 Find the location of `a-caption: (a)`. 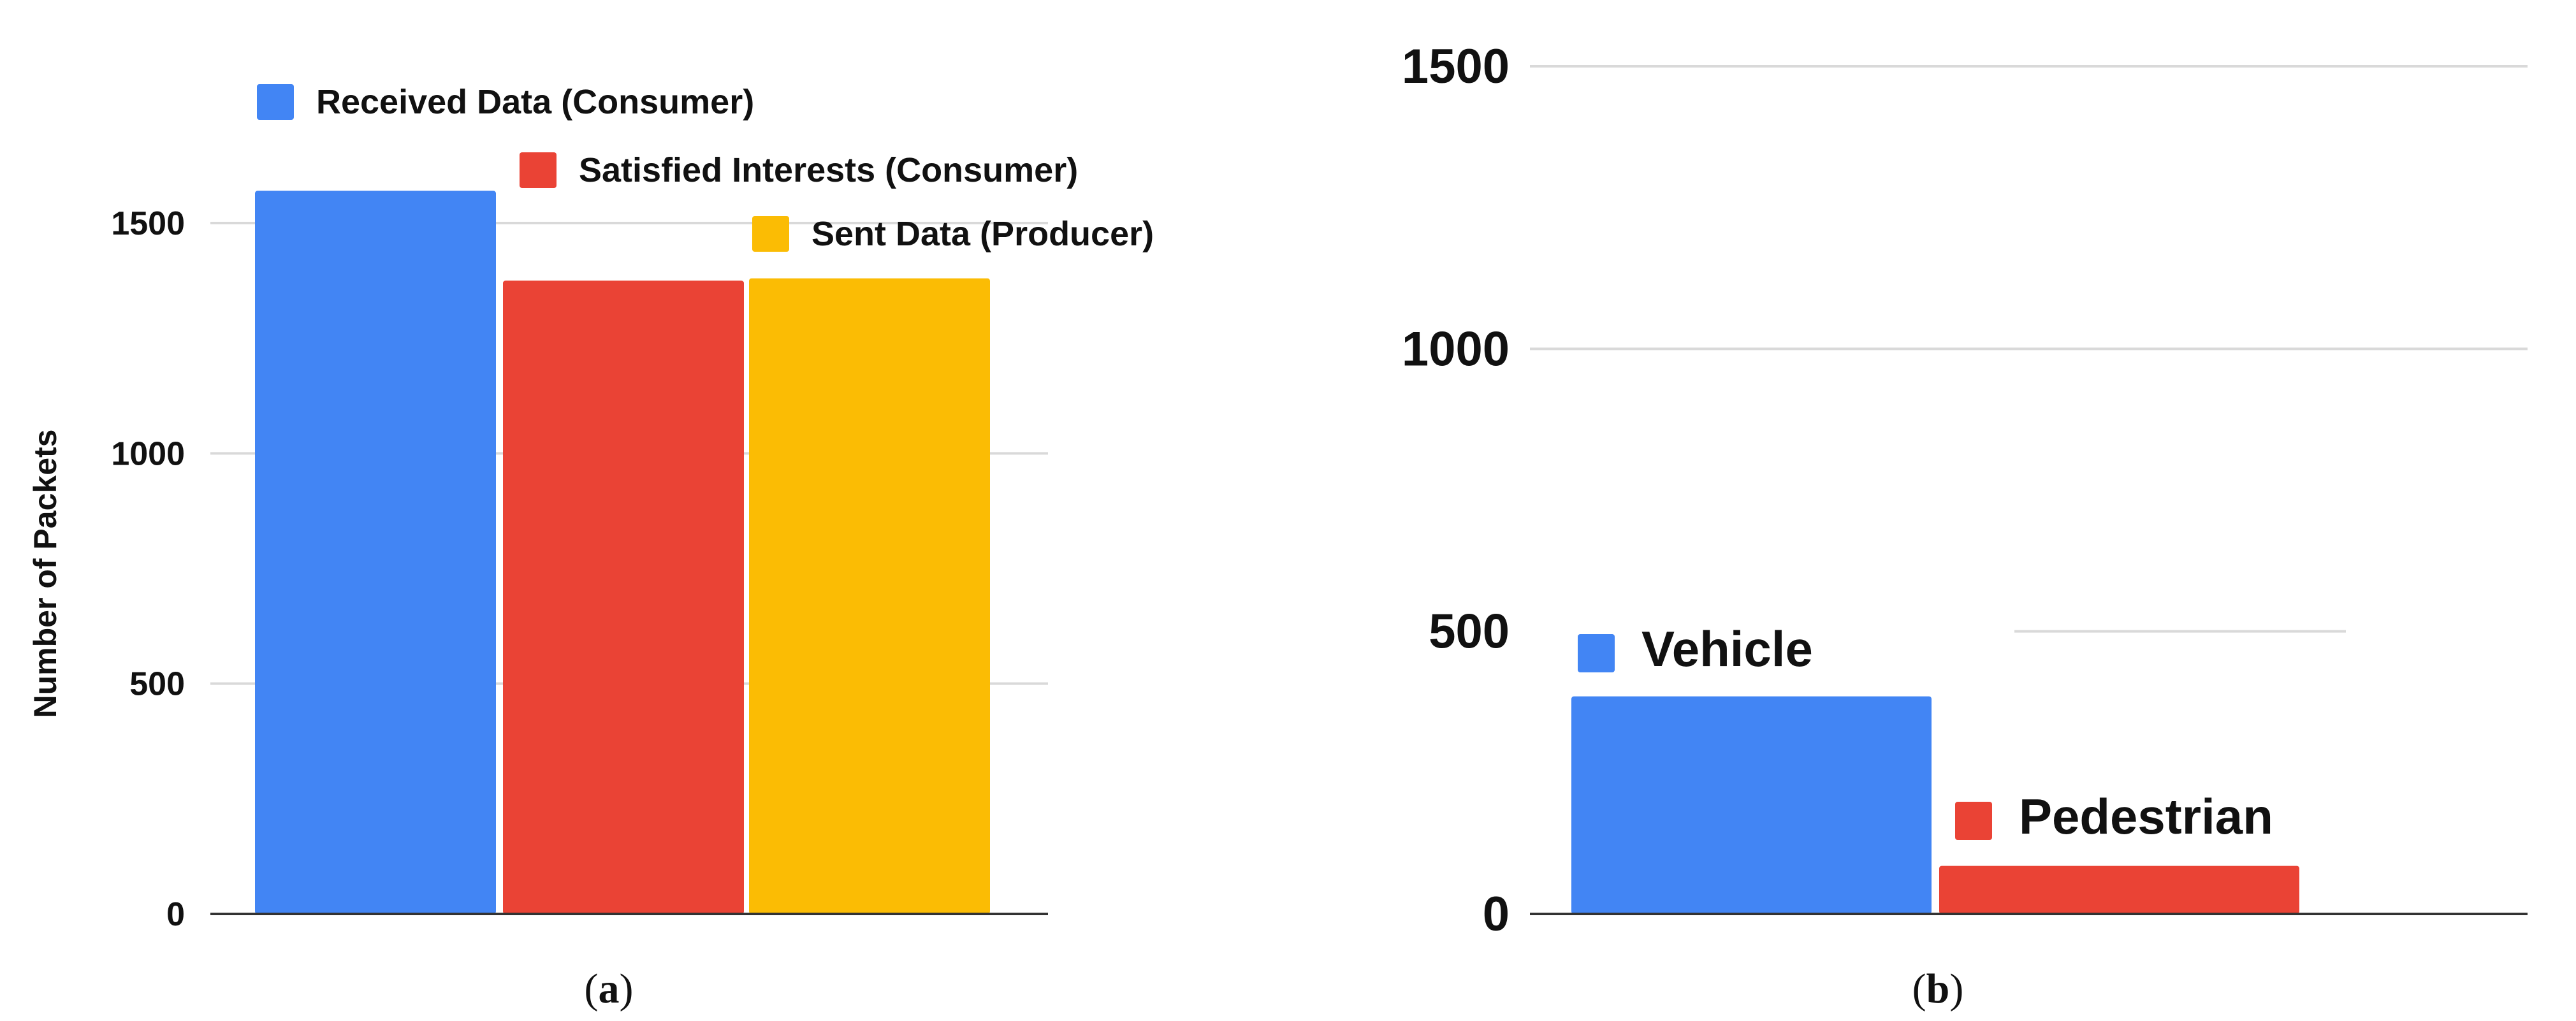

a-caption: (a) is located at coordinates (609, 989).